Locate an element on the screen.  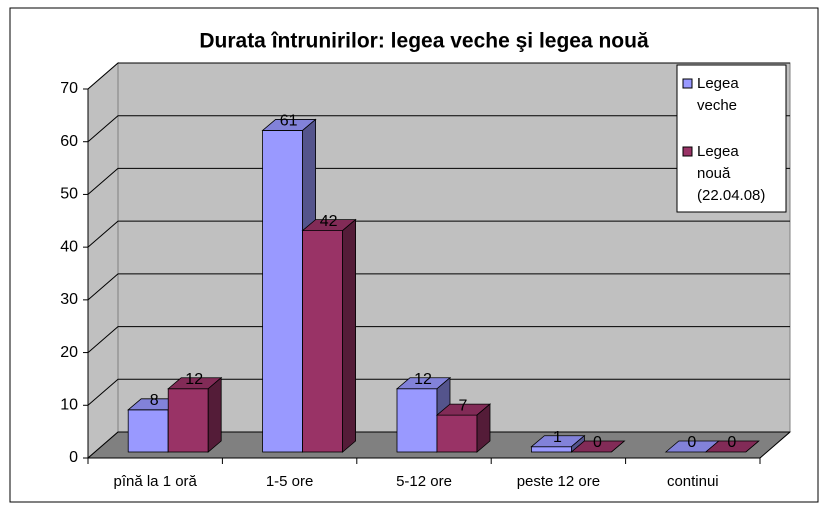
legend-box is located at coordinates (731, 138).